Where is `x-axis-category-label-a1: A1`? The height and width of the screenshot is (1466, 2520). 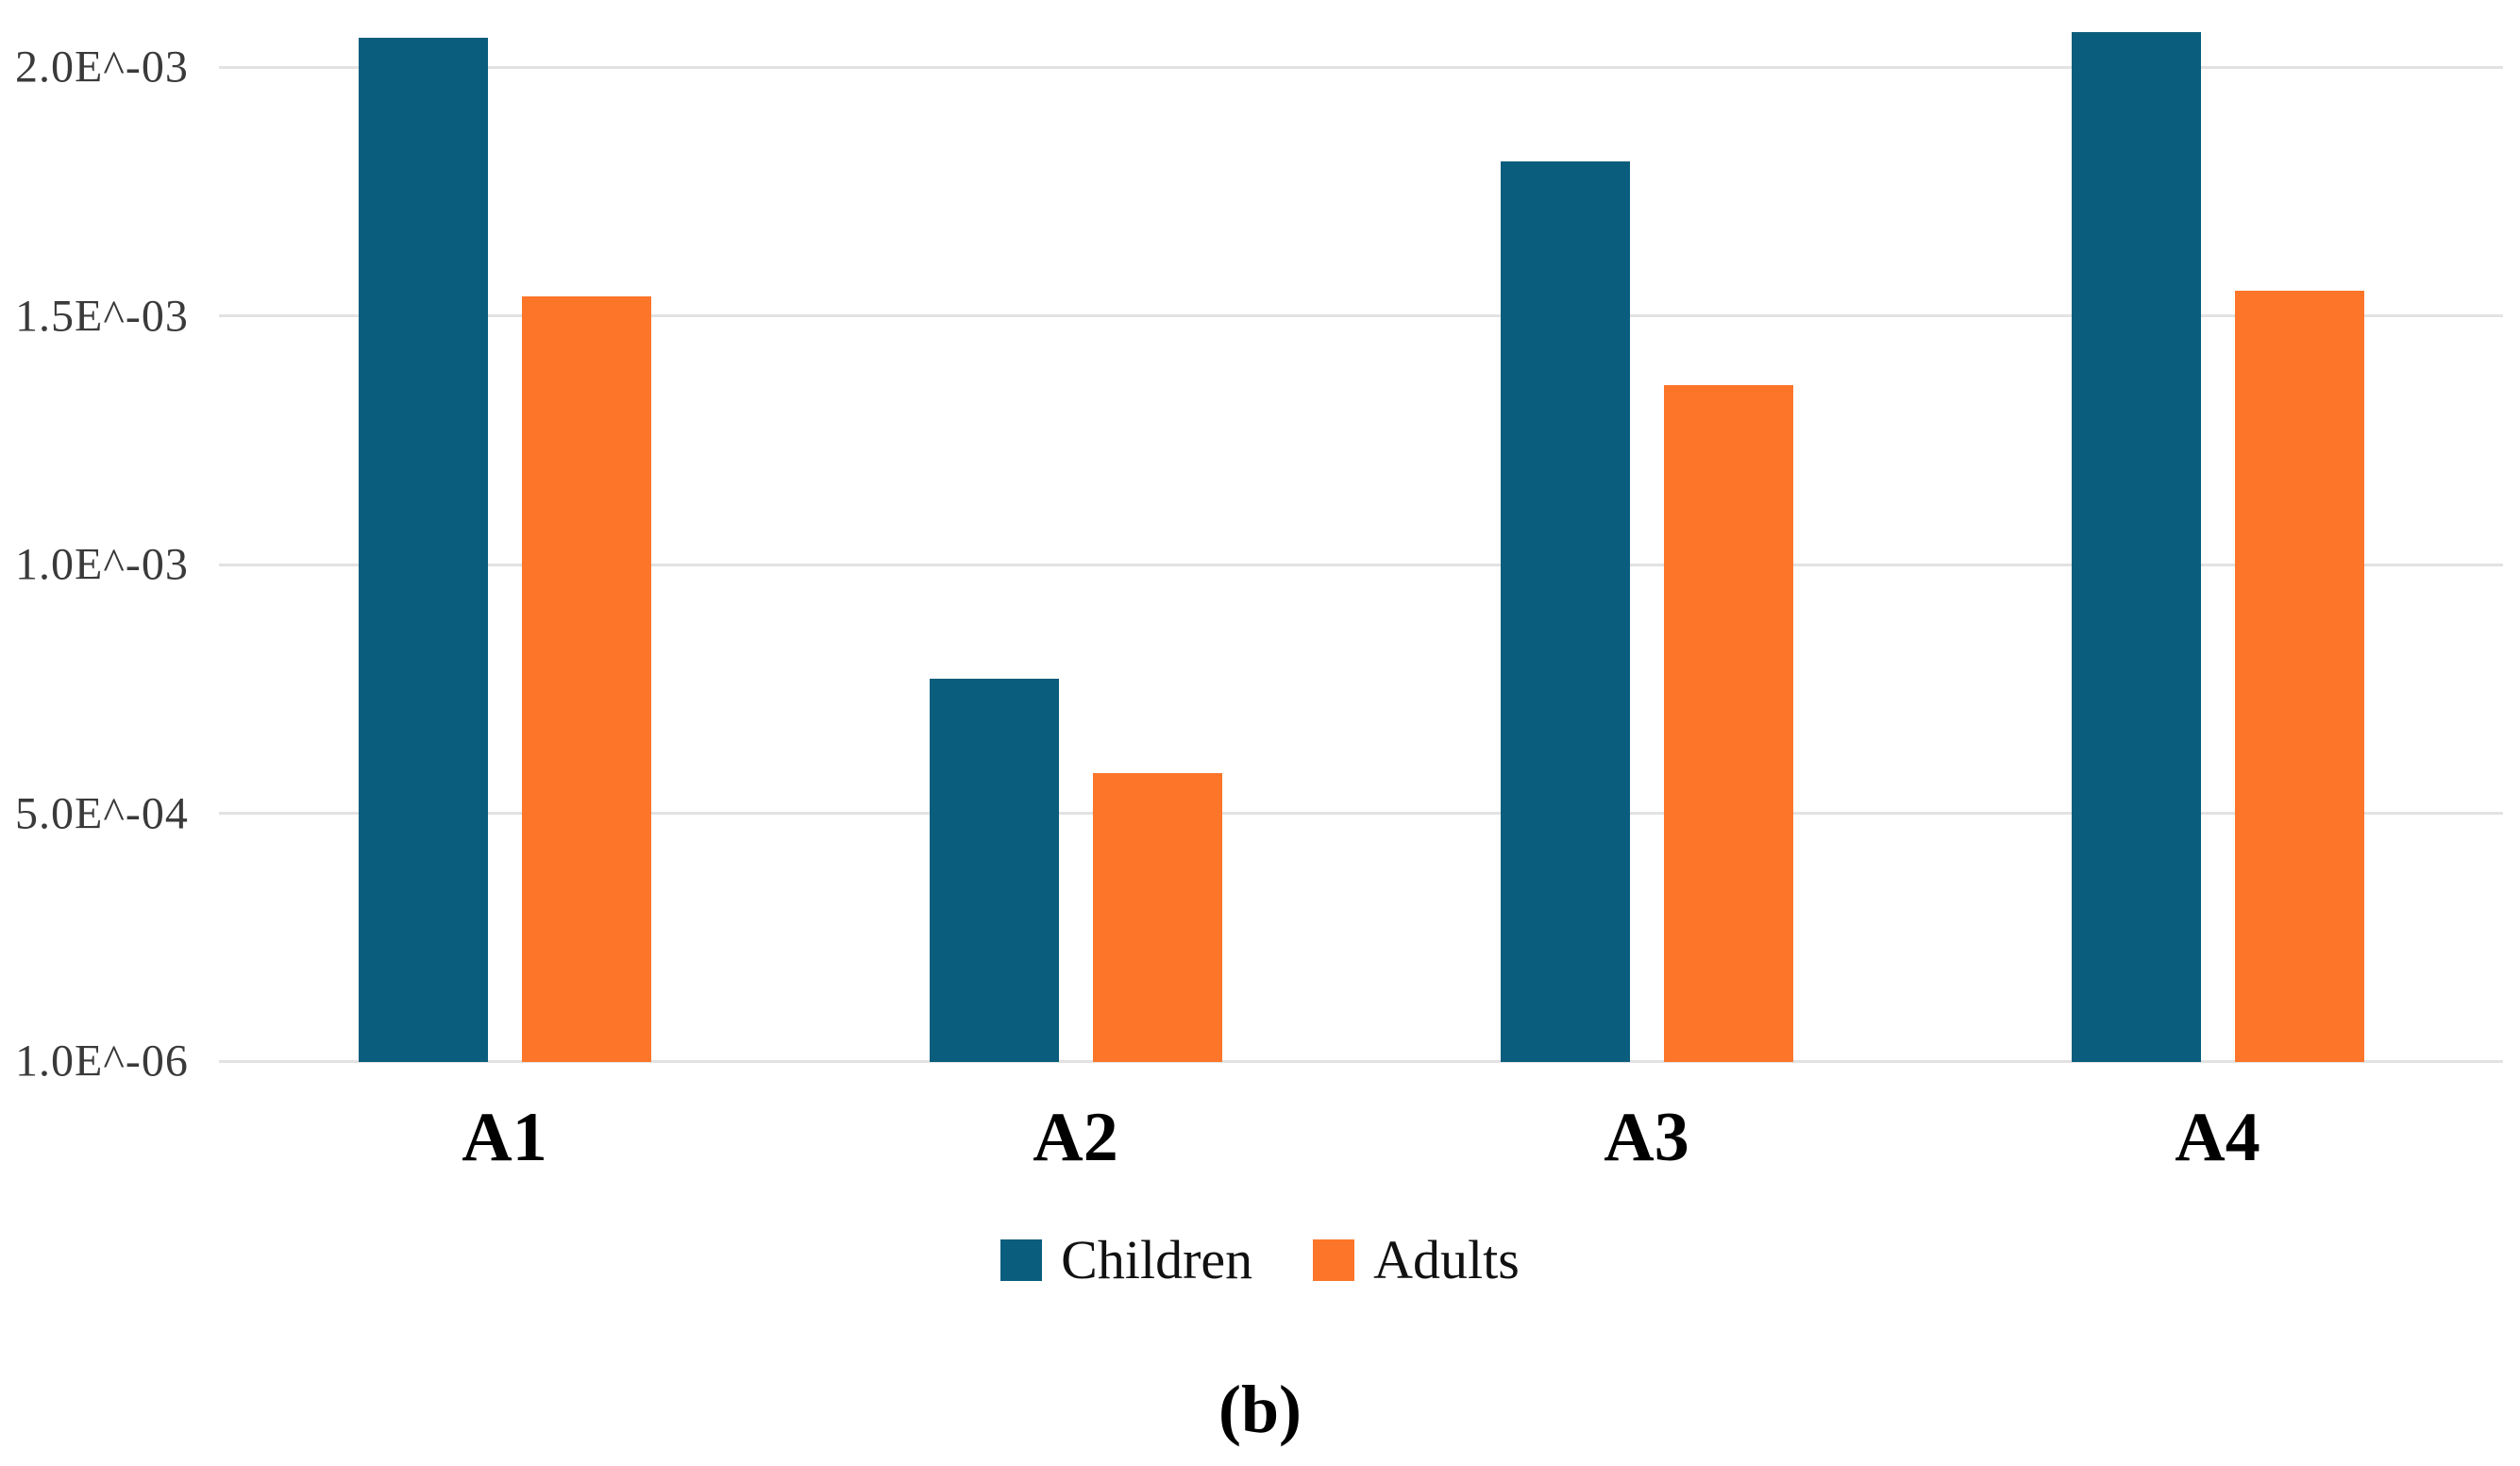
x-axis-category-label-a1: A1 is located at coordinates (504, 1137).